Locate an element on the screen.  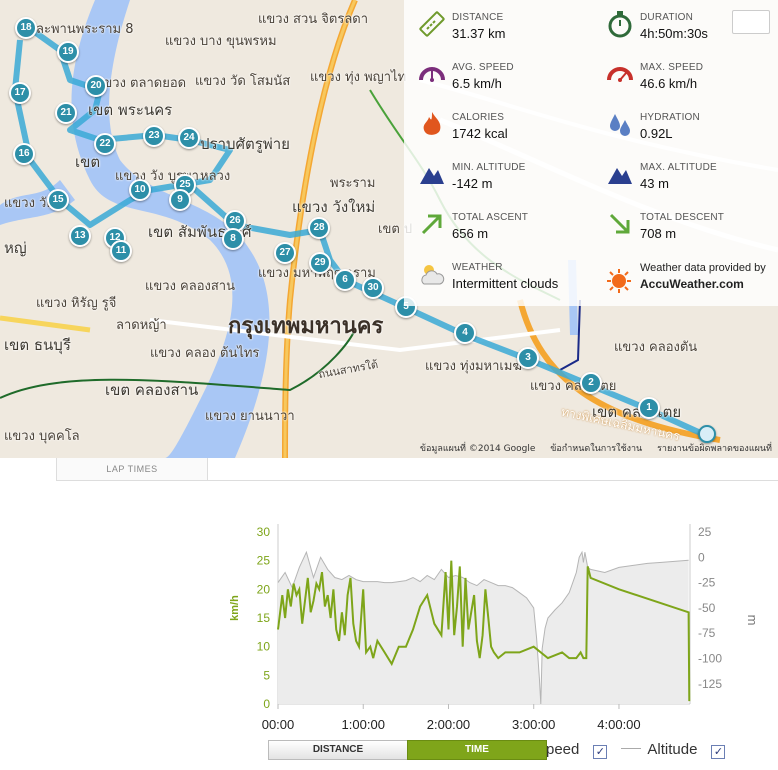
arrow-up-right-icon is located at coordinates (431, 224).